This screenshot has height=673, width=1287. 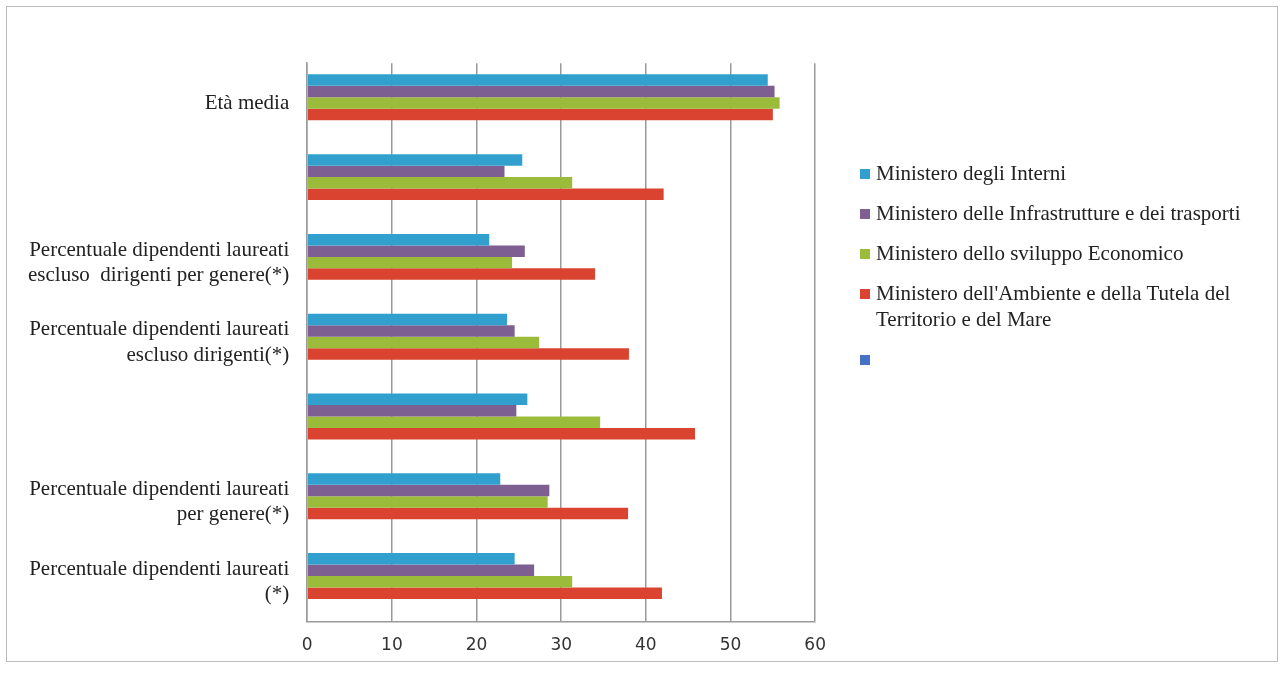 What do you see at coordinates (247, 101) in the screenshot?
I see `y-tick-label: Età media` at bounding box center [247, 101].